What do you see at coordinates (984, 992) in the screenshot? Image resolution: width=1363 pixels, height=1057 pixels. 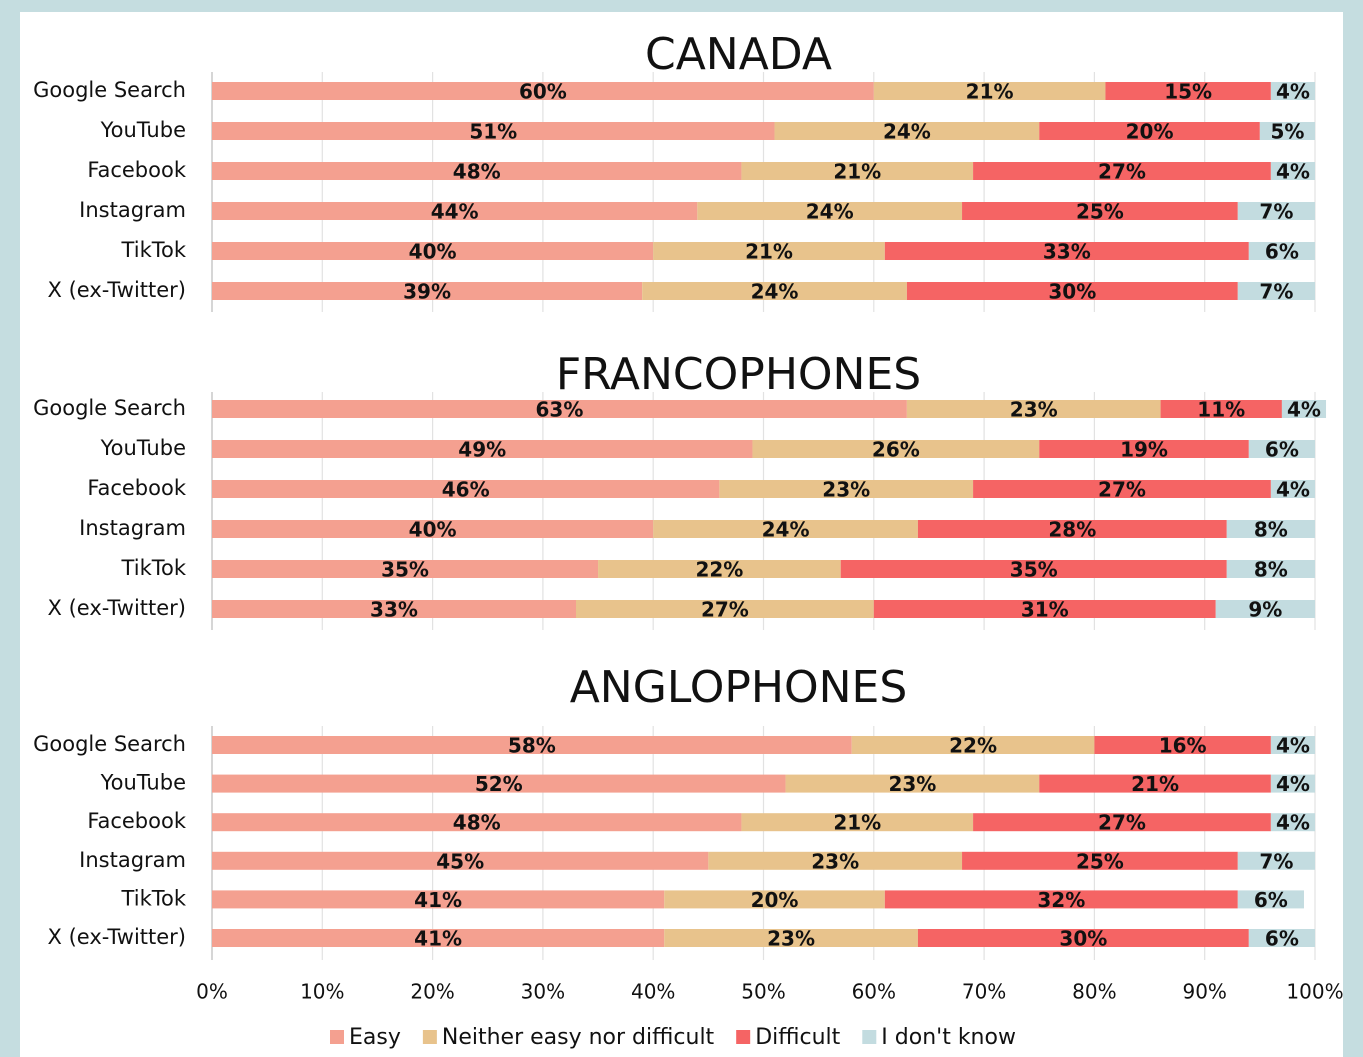 I see `x-tick-label: 70%` at bounding box center [984, 992].